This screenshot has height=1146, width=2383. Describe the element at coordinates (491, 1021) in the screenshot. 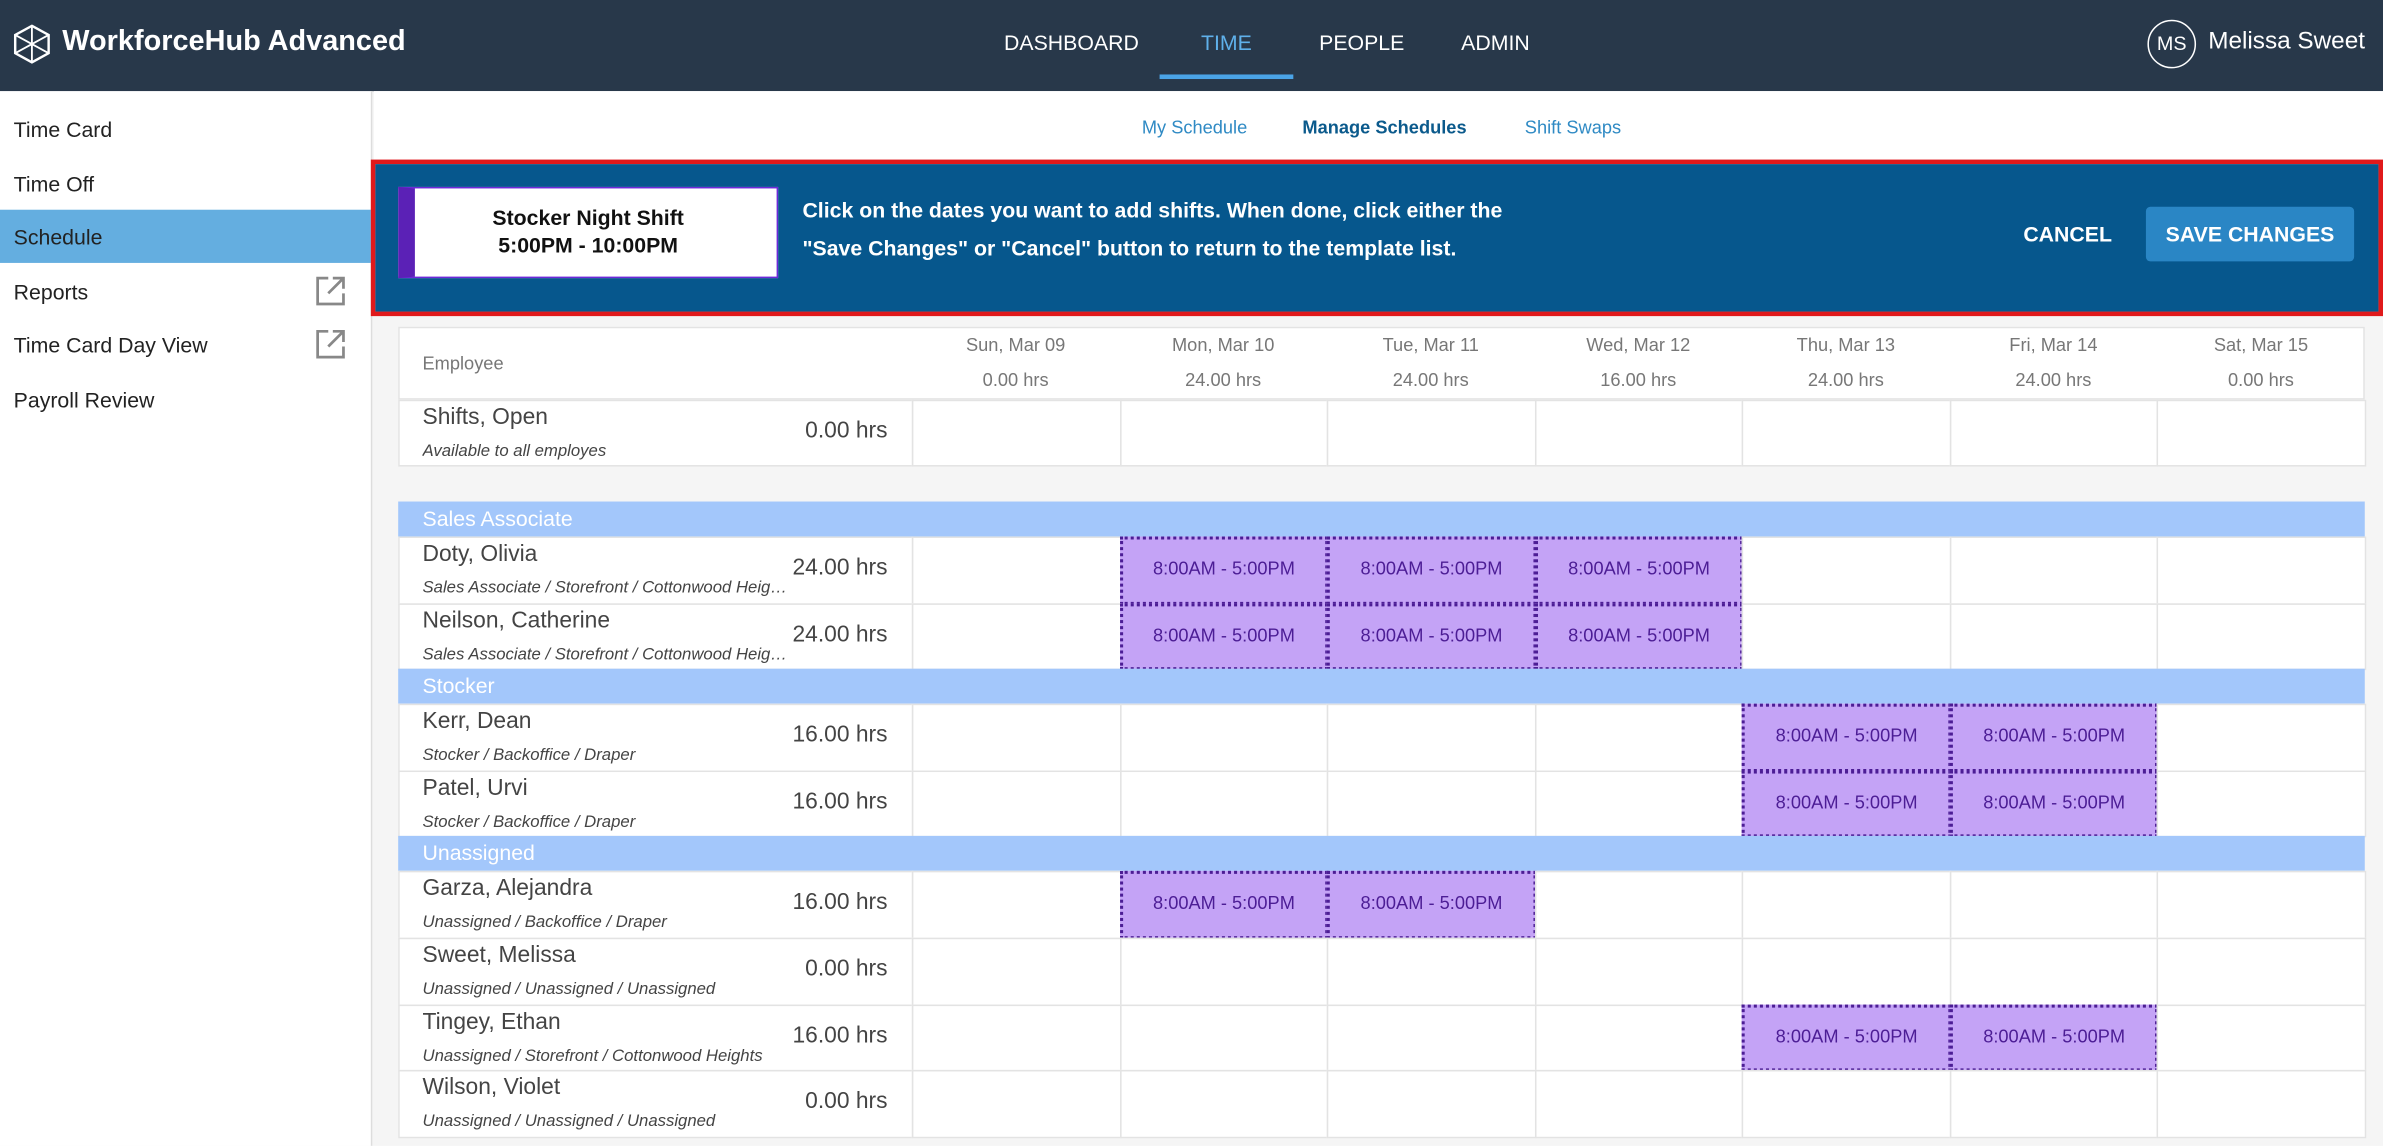

I see `employee-name: Tingey, Ethan` at that location.